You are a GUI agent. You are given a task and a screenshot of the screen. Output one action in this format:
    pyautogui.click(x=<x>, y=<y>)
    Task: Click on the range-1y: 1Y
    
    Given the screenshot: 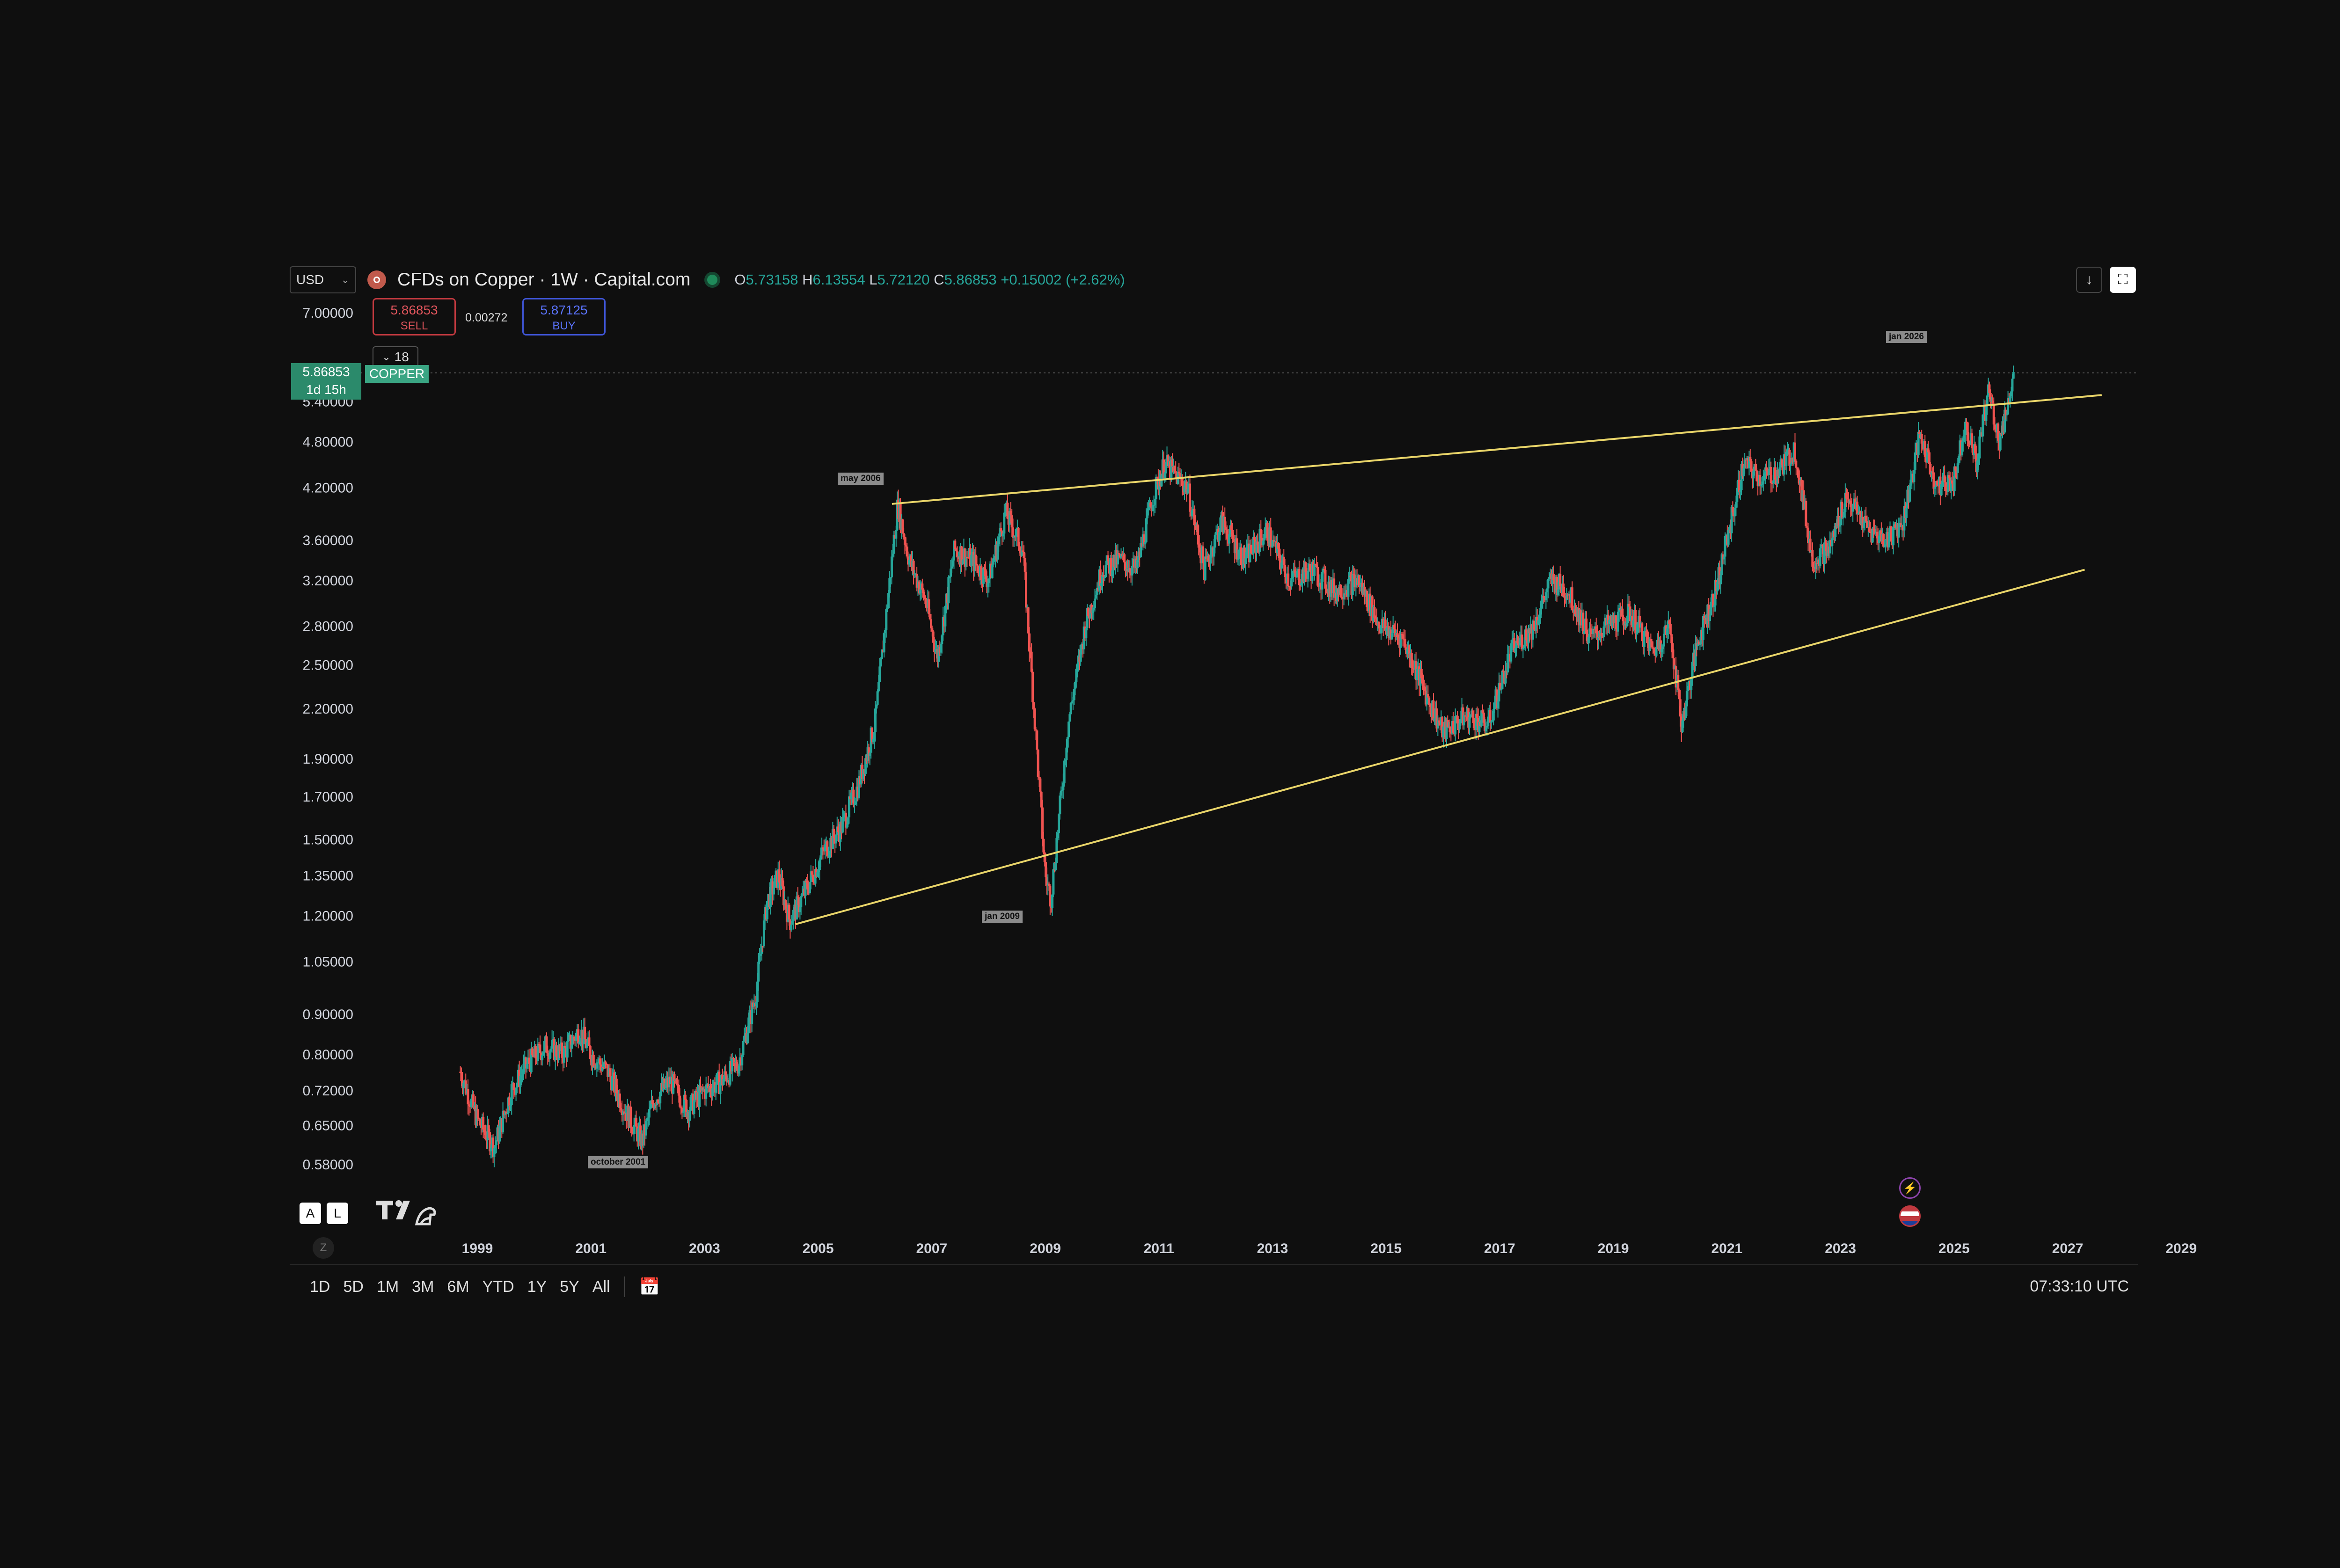 What is the action you would take?
    pyautogui.click(x=537, y=1286)
    